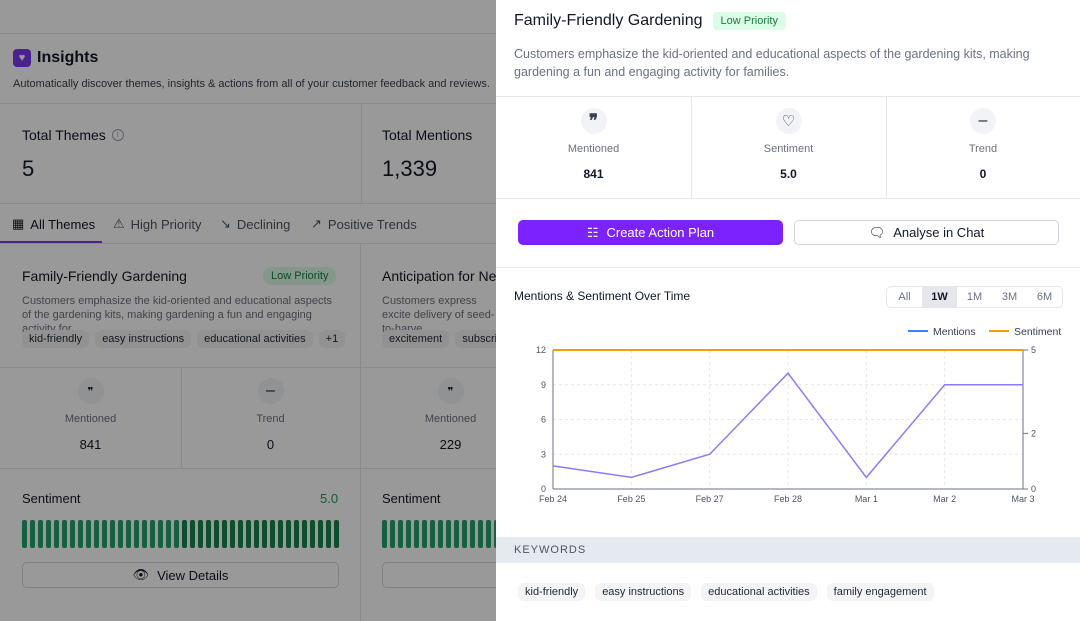  What do you see at coordinates (543, 385) in the screenshot?
I see `y-tick-label: 9` at bounding box center [543, 385].